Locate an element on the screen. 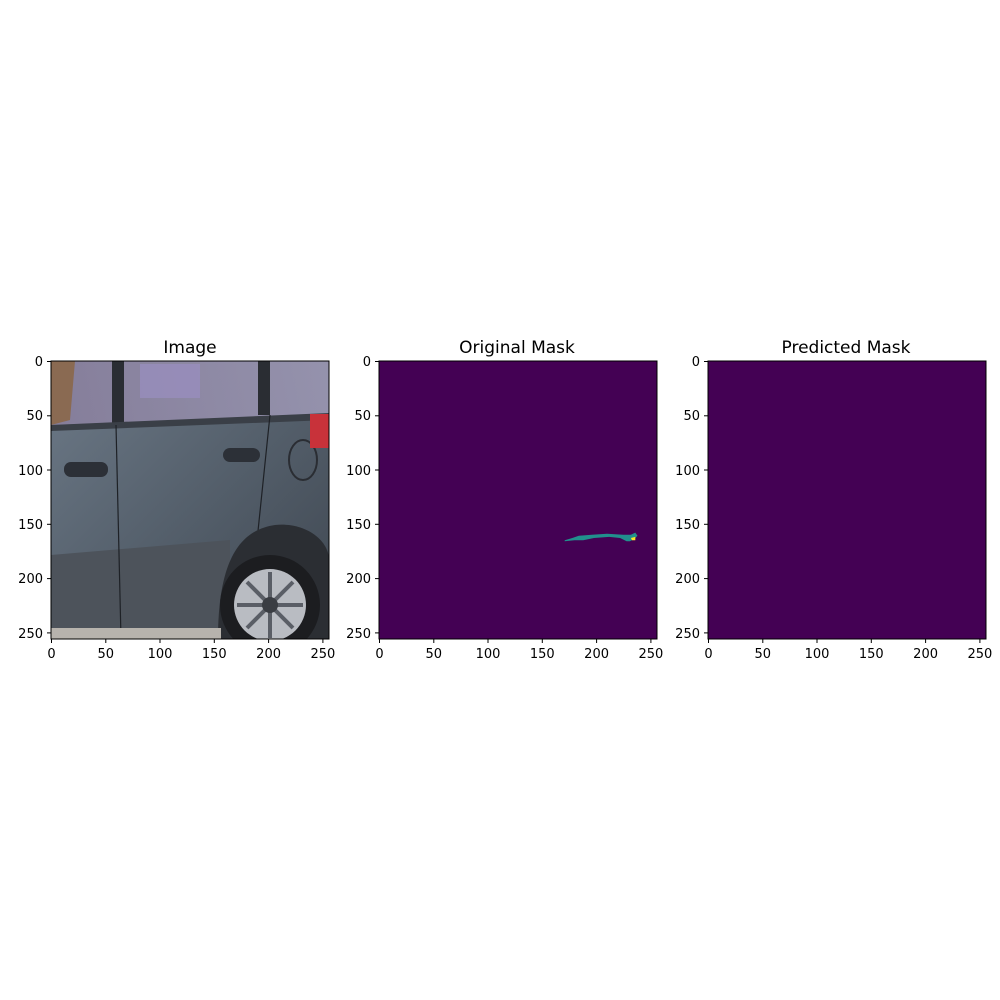 The width and height of the screenshot is (1000, 1000). ground is located at coordinates (136, 633).